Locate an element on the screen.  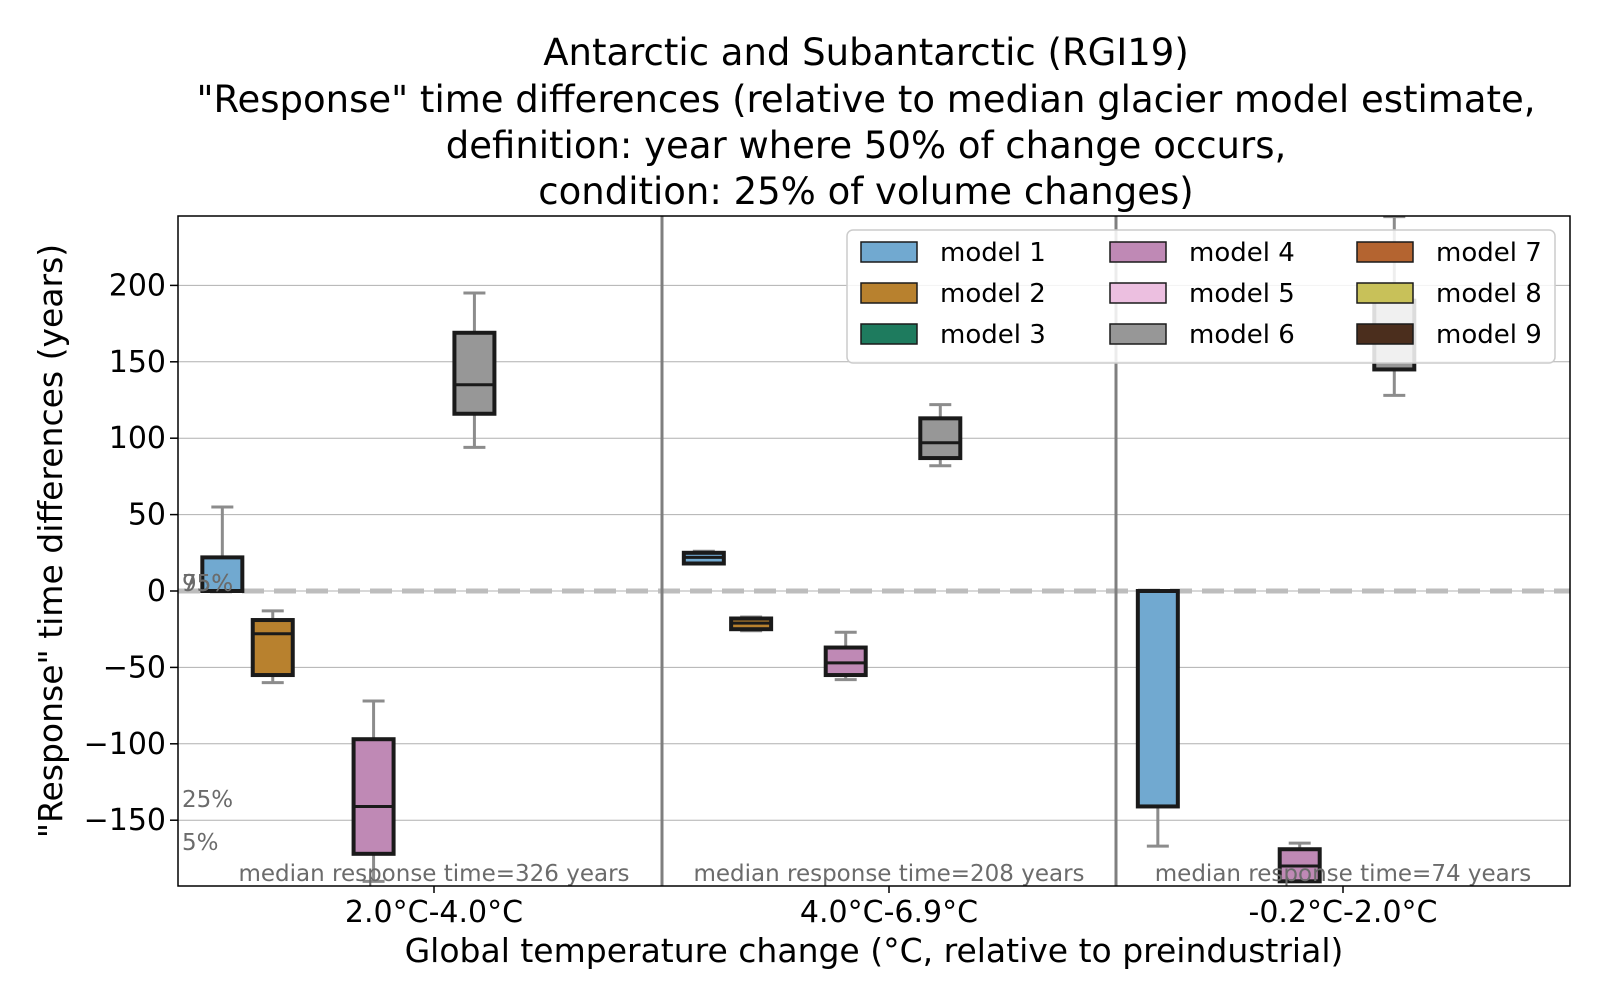
y-tick-label: 200 is located at coordinates (137, 285).